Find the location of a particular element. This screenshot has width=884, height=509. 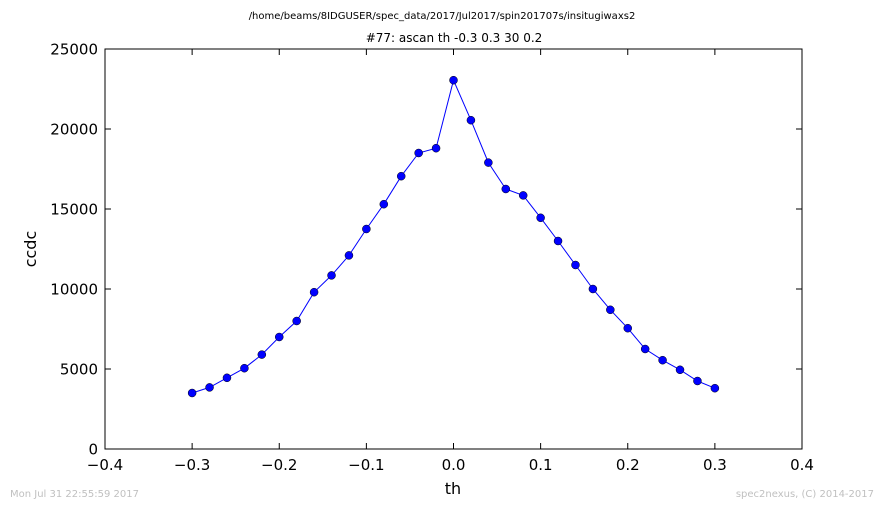

footer-timestamp: Mon Jul 31 22:55:59 2017 is located at coordinates (74, 494).